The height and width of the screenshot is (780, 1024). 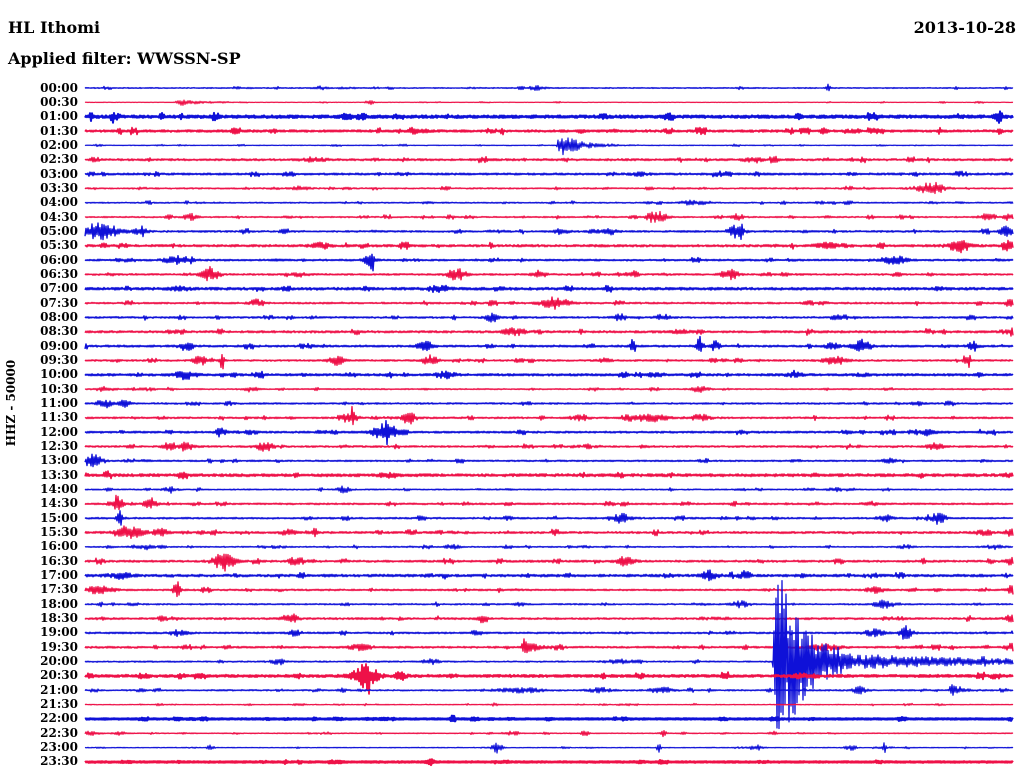 What do you see at coordinates (549, 575) in the screenshot?
I see `trace-17:00` at bounding box center [549, 575].